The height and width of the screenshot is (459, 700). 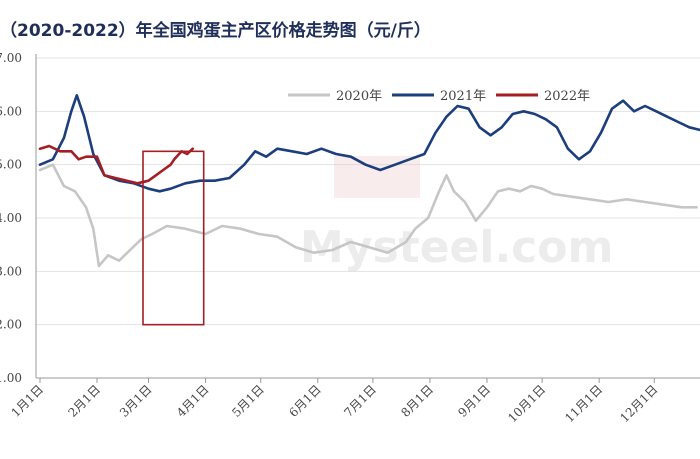 What do you see at coordinates (439, 96) in the screenshot?
I see `legend: 2020年 2021年 2022年` at bounding box center [439, 96].